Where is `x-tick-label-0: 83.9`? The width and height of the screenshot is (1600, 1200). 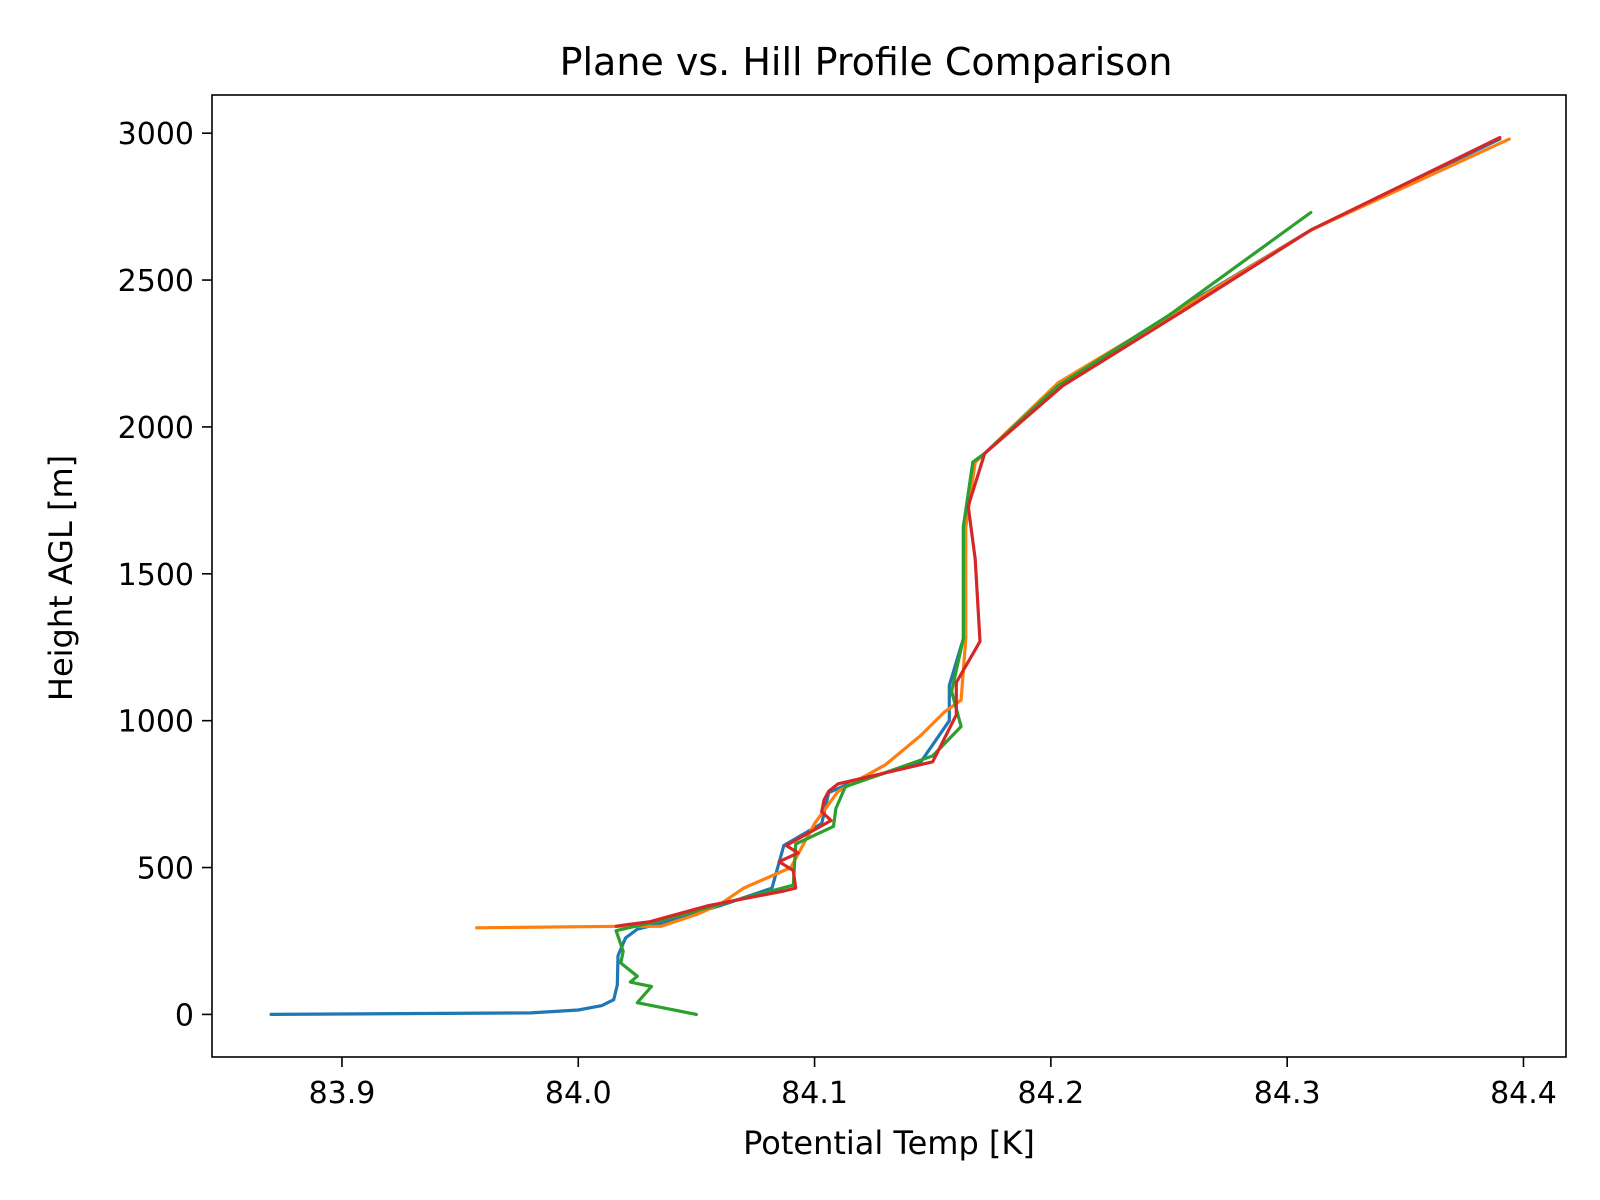
x-tick-label-0: 83.9 is located at coordinates (342, 1093).